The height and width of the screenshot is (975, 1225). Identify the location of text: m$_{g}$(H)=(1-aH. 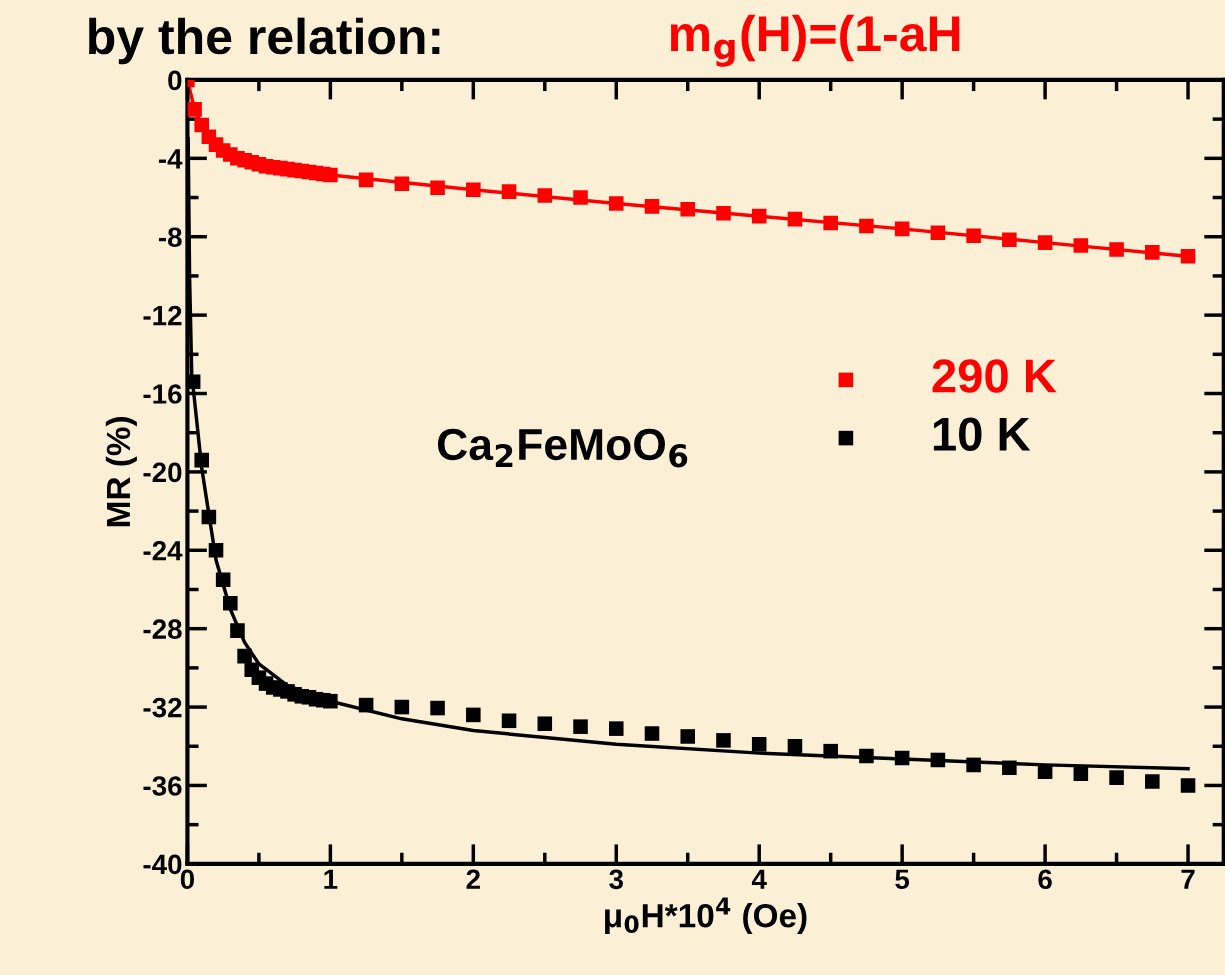
(815, 40).